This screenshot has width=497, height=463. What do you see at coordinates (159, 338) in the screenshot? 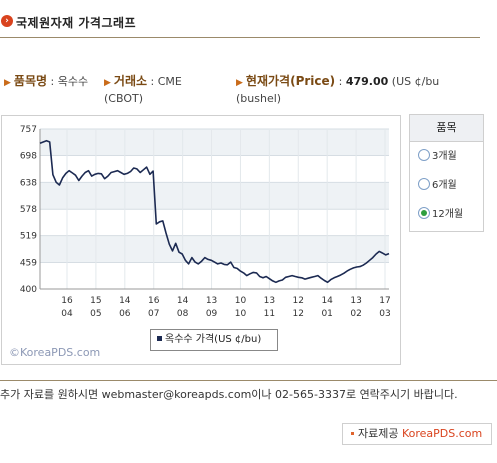
I see `legend-swatch` at bounding box center [159, 338].